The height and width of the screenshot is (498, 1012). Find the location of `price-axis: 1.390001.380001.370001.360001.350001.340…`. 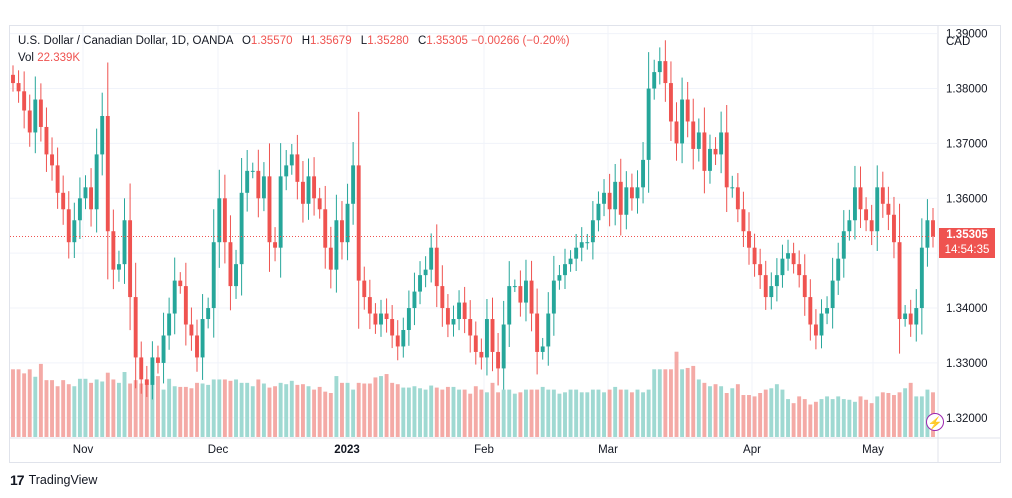

price-axis: 1.390001.380001.370001.360001.350001.340… is located at coordinates (967, 227).